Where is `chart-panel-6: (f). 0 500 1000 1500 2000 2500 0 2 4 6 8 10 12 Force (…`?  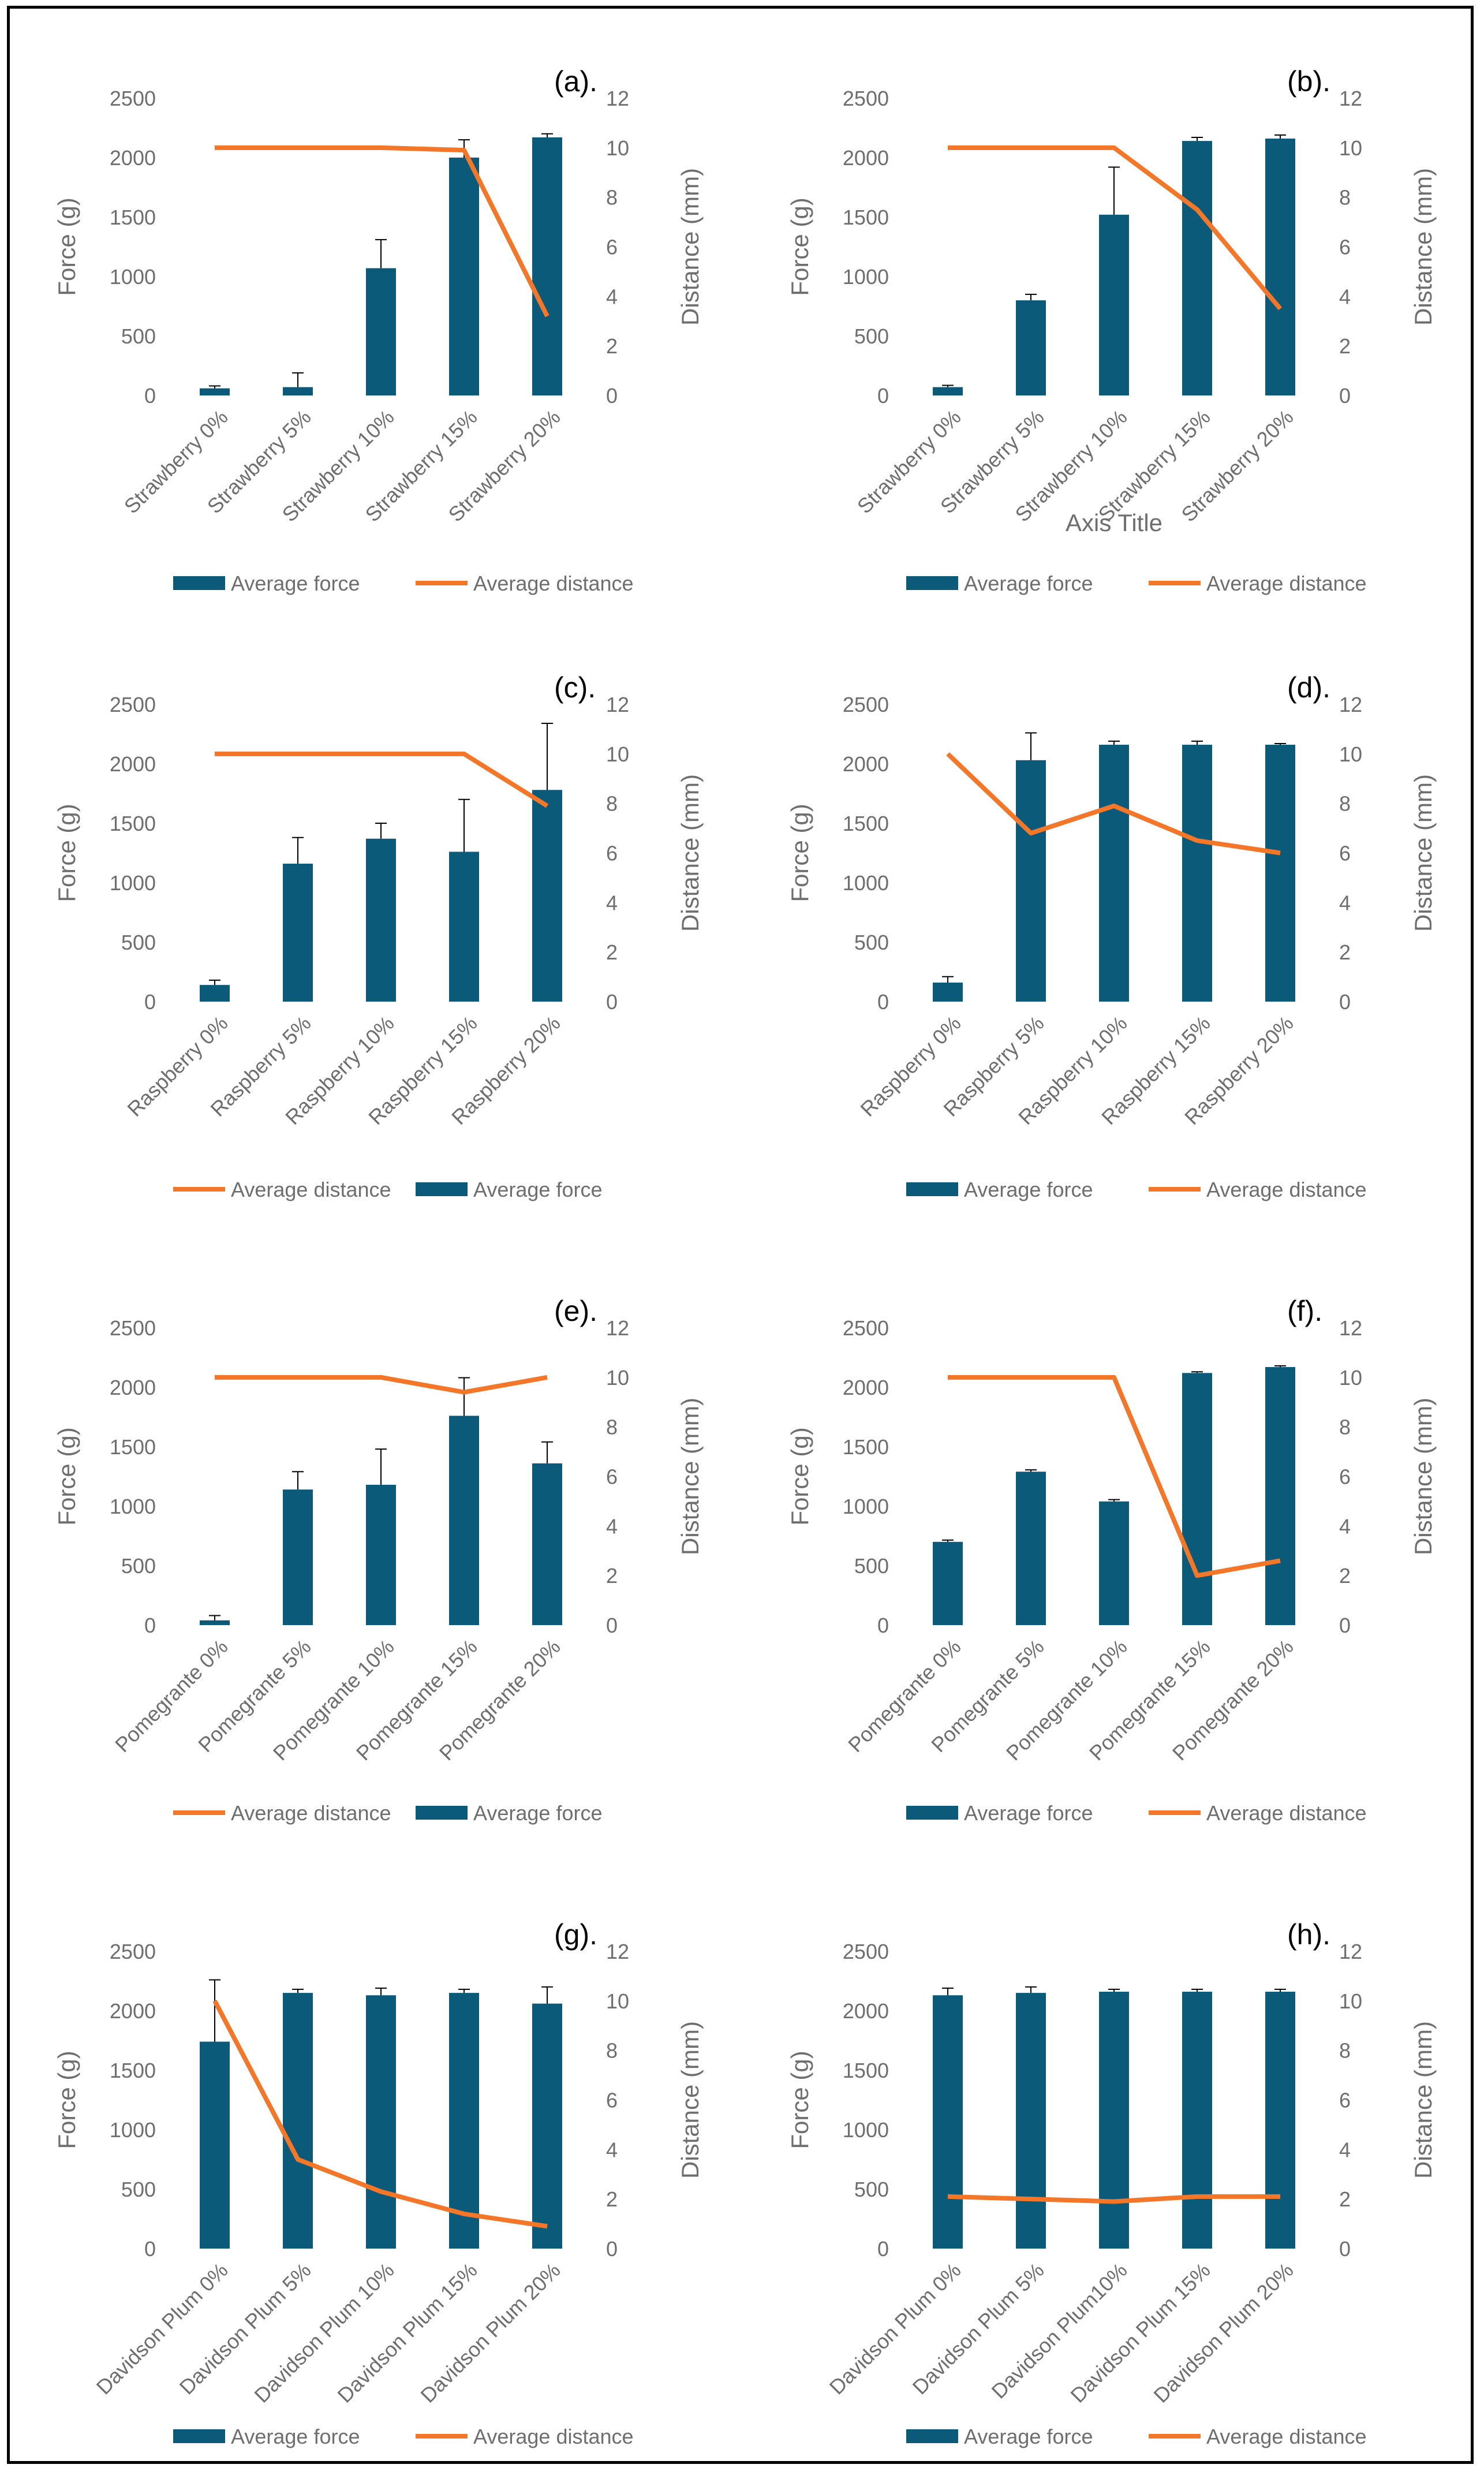 chart-panel-6: (f). 0 500 1000 1500 2000 2500 0 2 4 6 8 10 12 Force (… is located at coordinates (1112, 1560).